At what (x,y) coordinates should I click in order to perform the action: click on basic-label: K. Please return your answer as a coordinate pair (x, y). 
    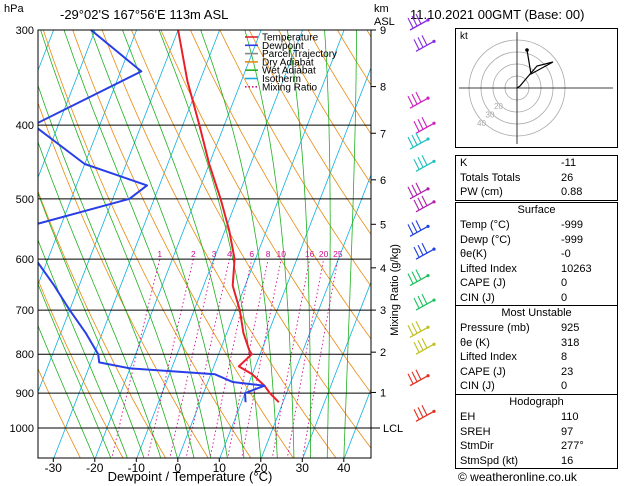
    Looking at the image, I should click on (464, 163).